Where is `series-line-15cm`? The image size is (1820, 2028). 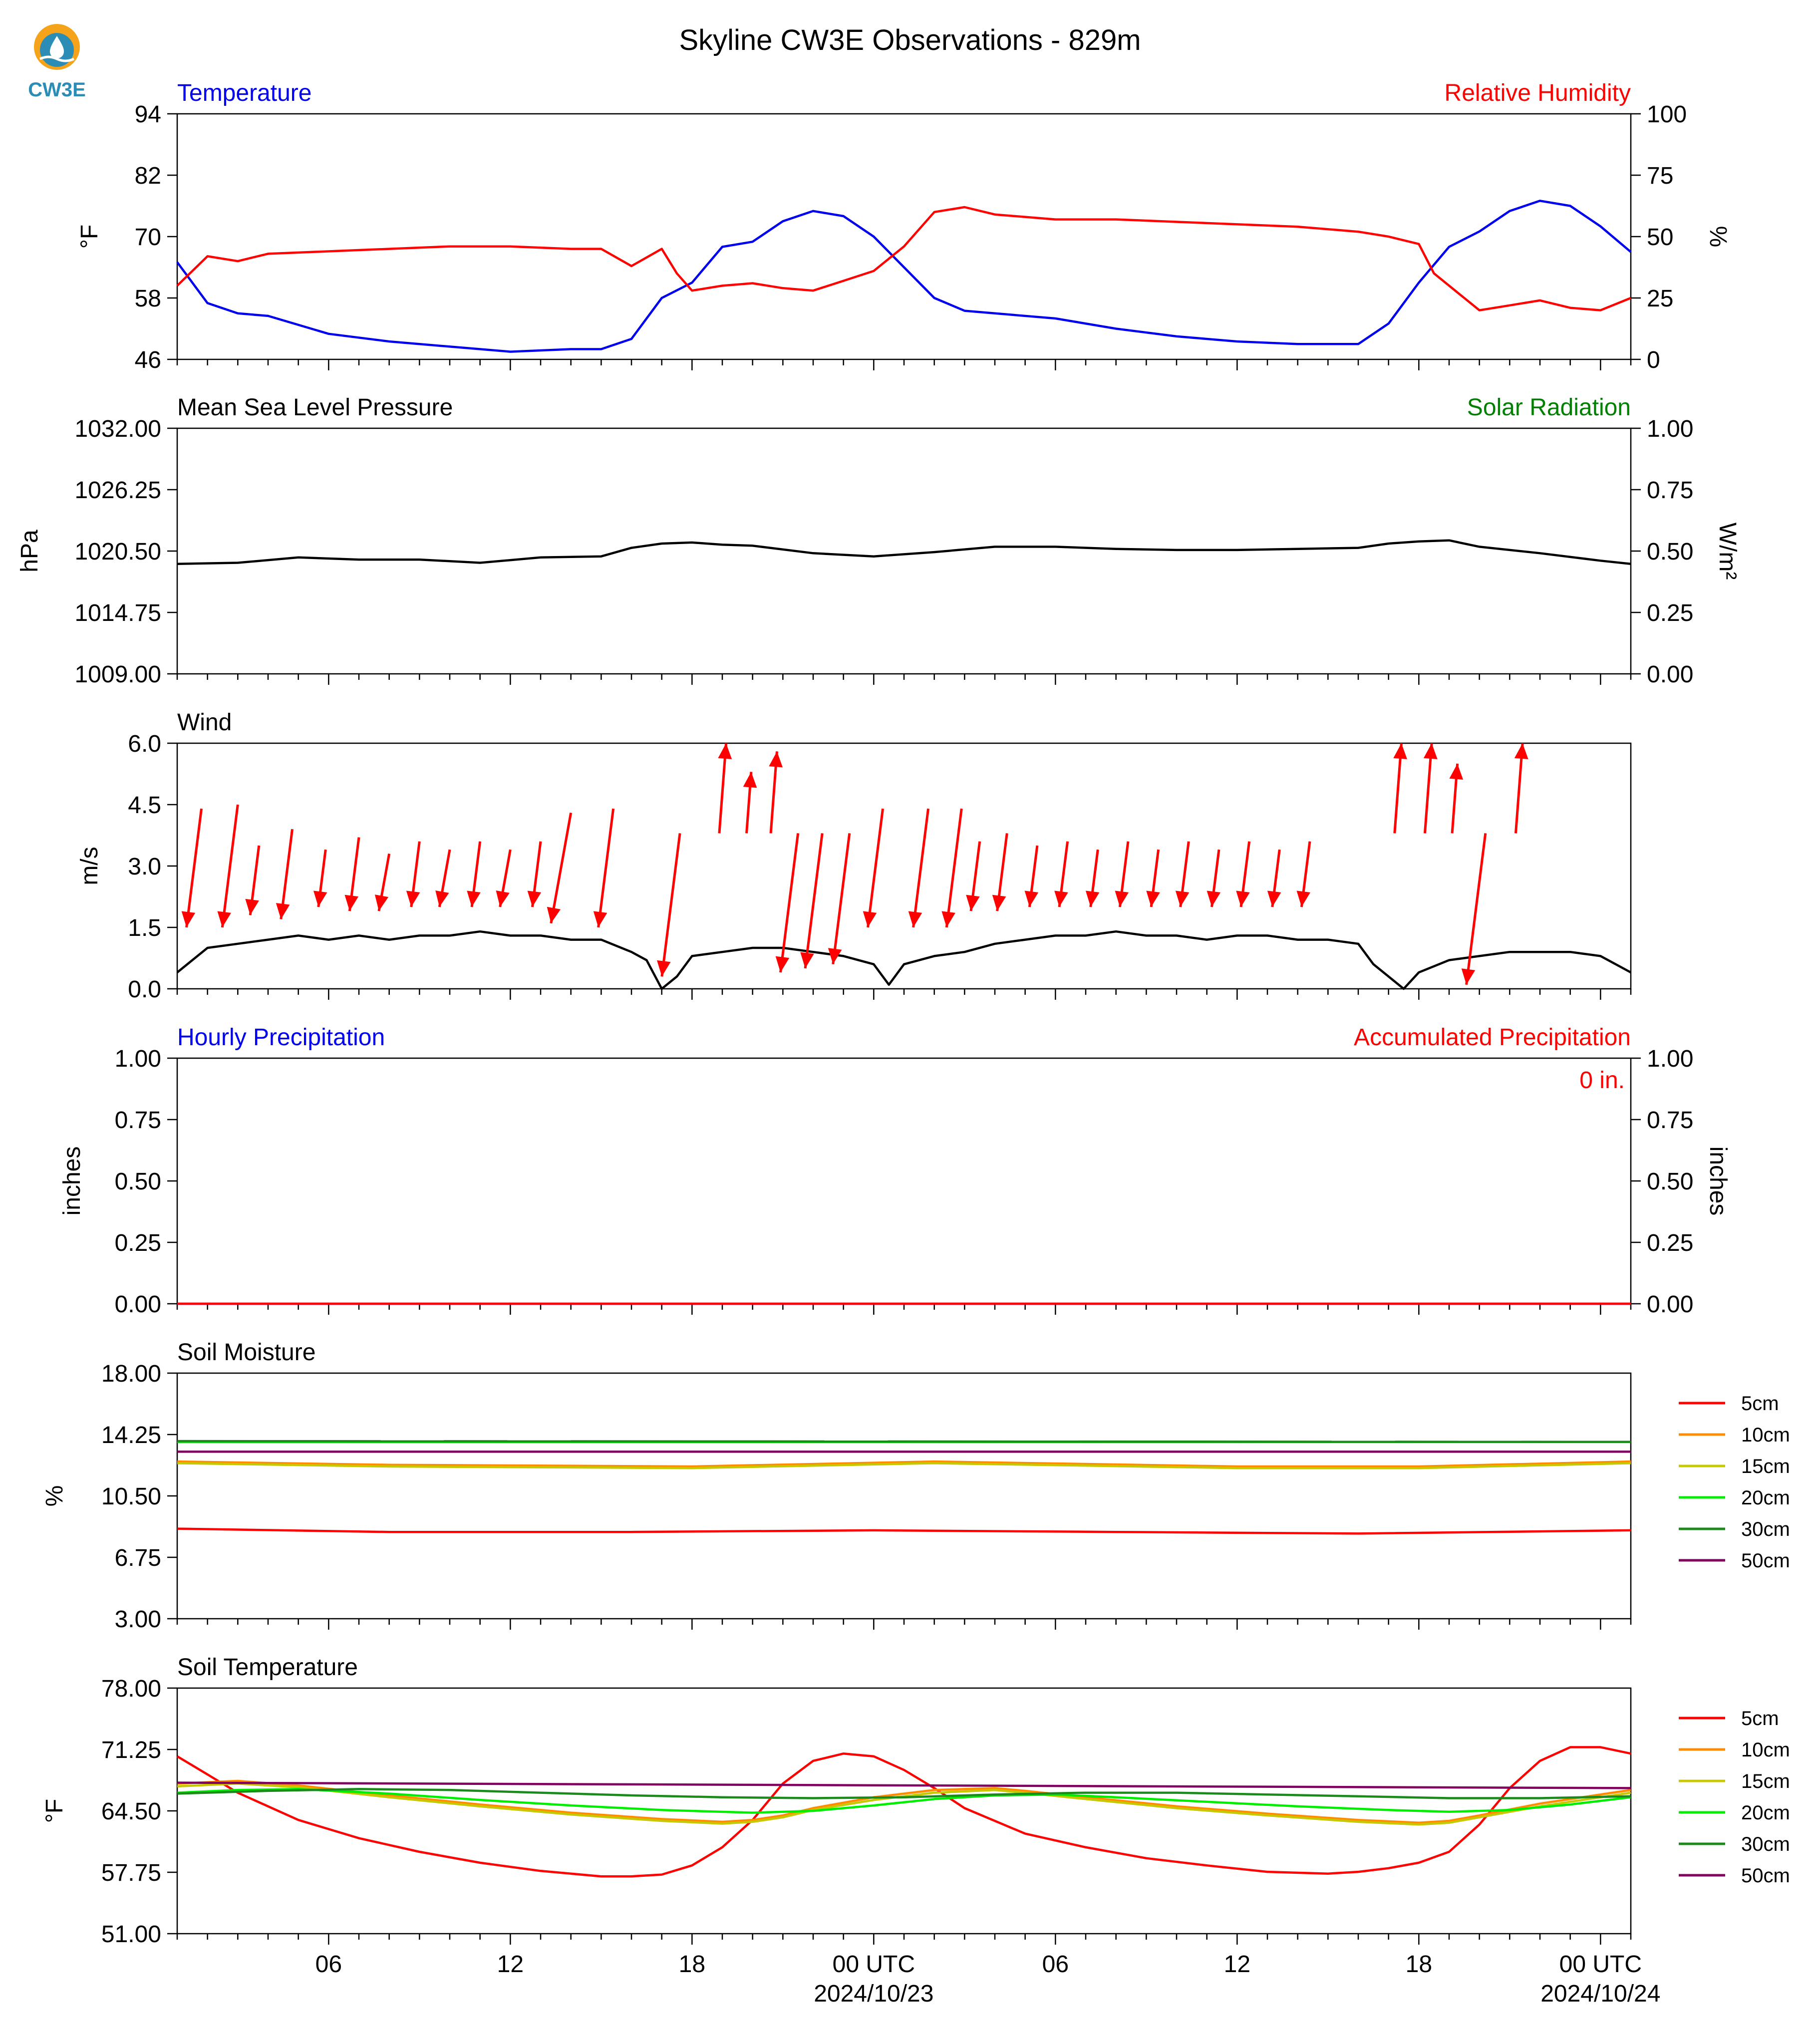 series-line-15cm is located at coordinates (904, 1465).